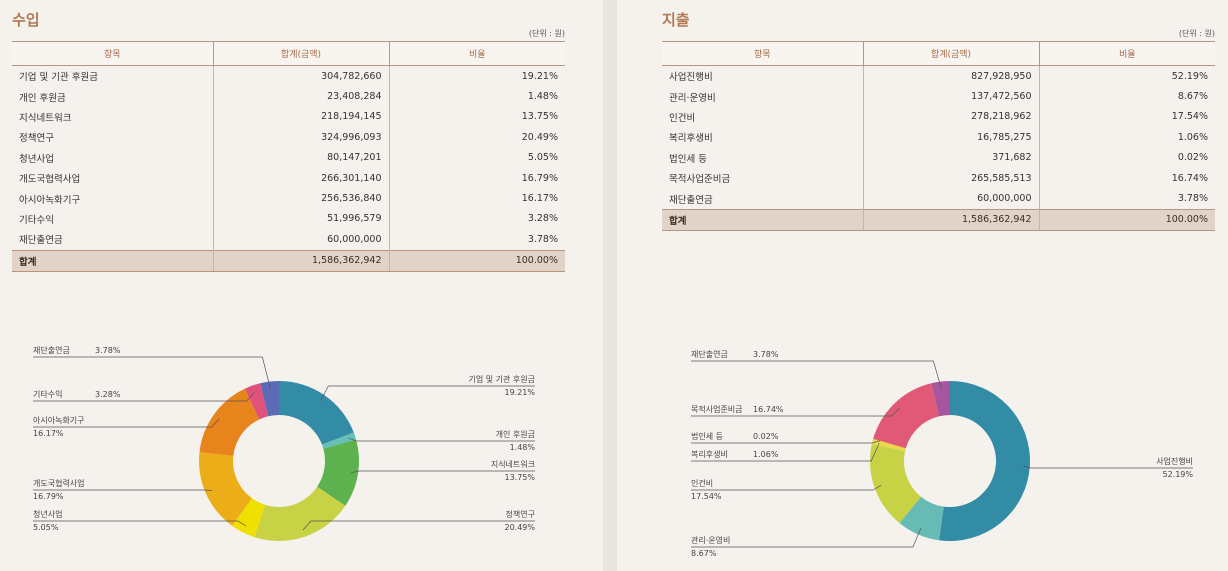  Describe the element at coordinates (691, 78) in the screenshot. I see `cell-item: 사업진행비` at that location.